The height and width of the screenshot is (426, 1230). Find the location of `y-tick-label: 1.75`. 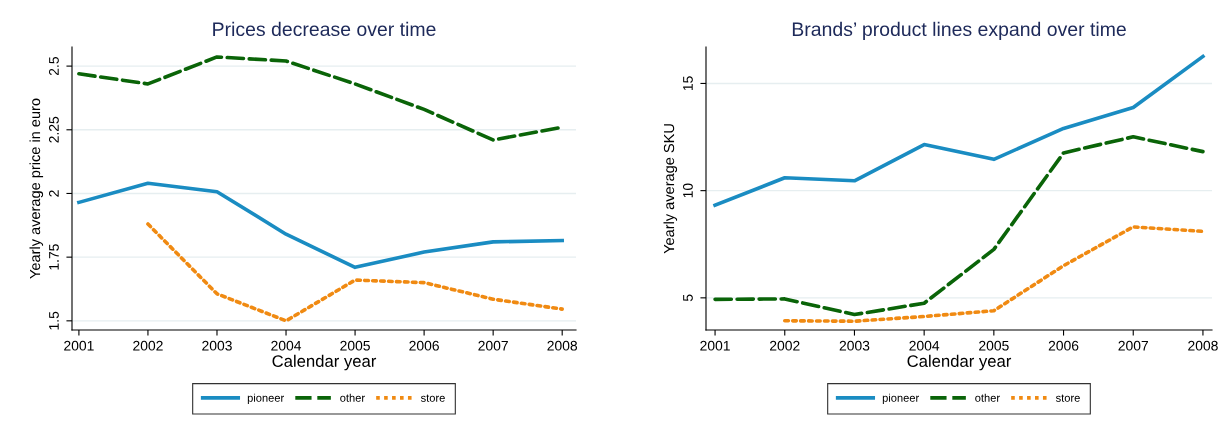

y-tick-label: 1.75 is located at coordinates (54, 257).